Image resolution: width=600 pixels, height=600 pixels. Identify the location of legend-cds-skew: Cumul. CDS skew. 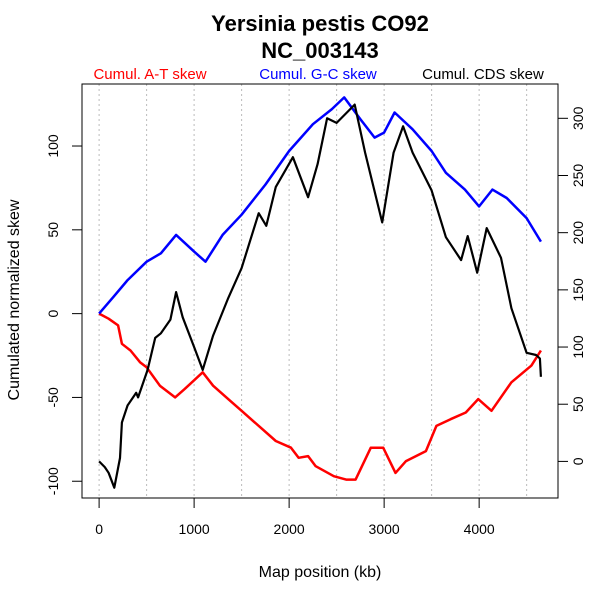
(483, 74).